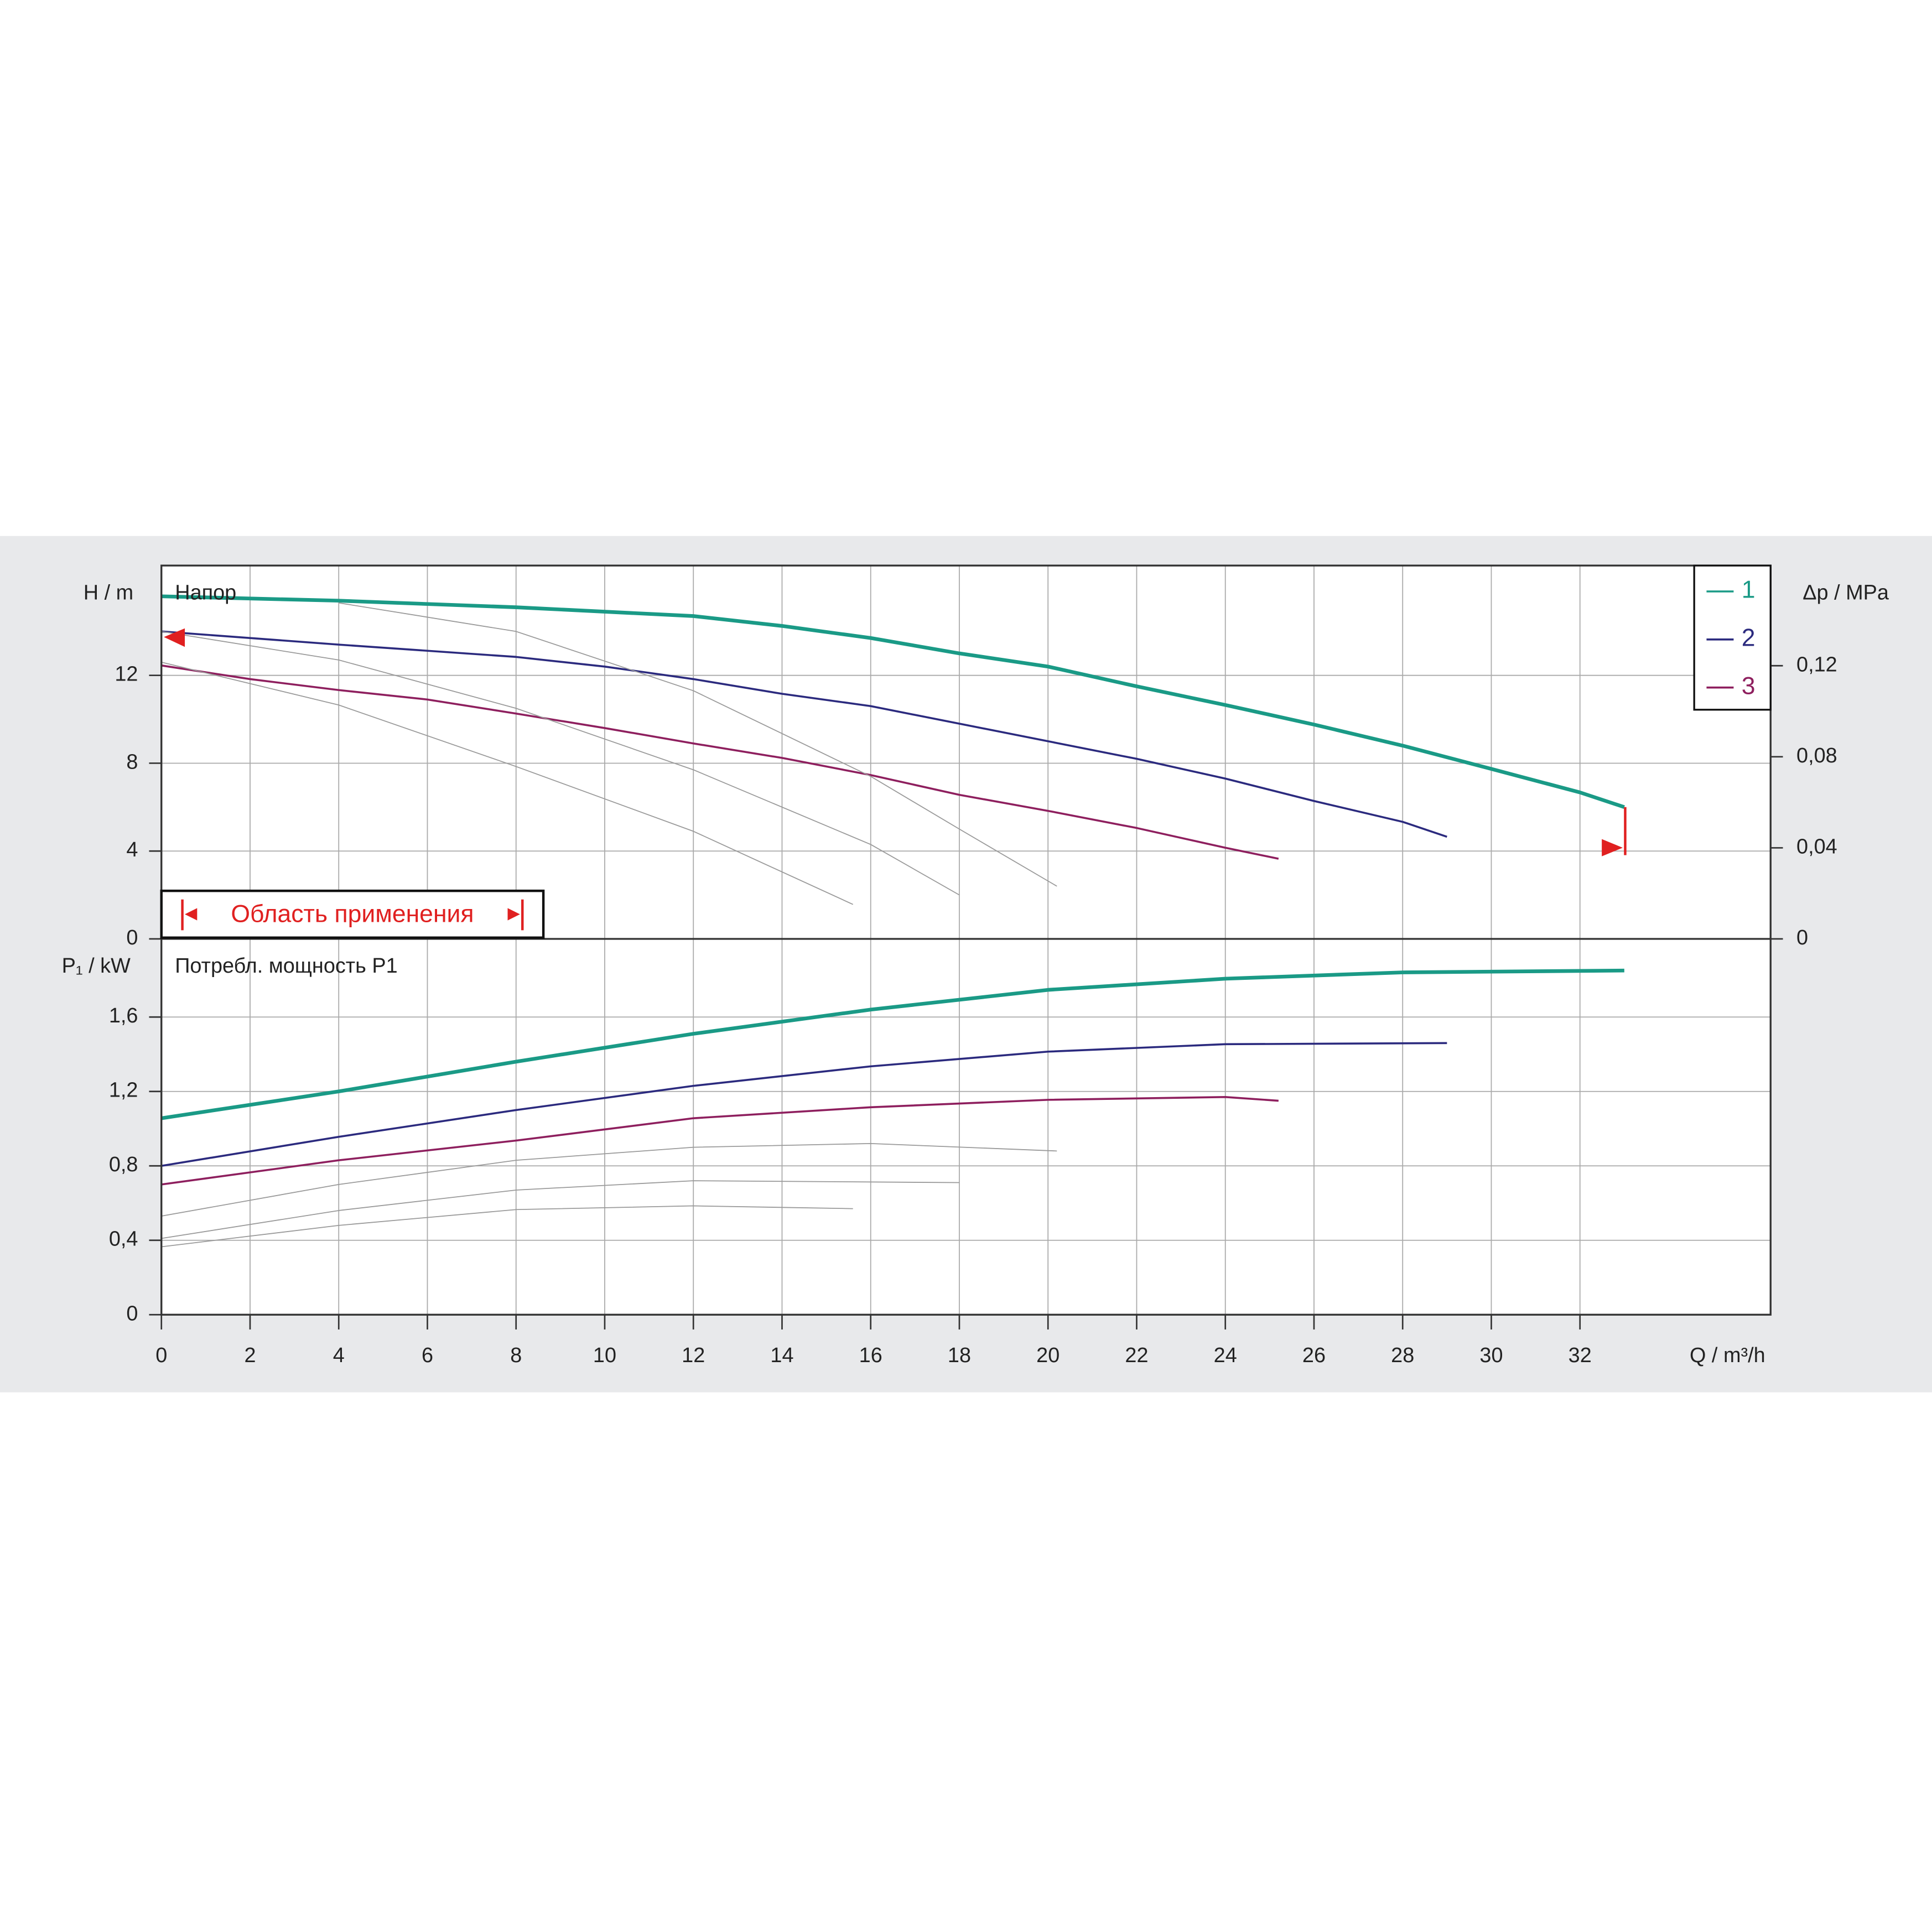 The width and height of the screenshot is (1932, 1932). What do you see at coordinates (339, 1356) in the screenshot?
I see `x-tick-label: 4` at bounding box center [339, 1356].